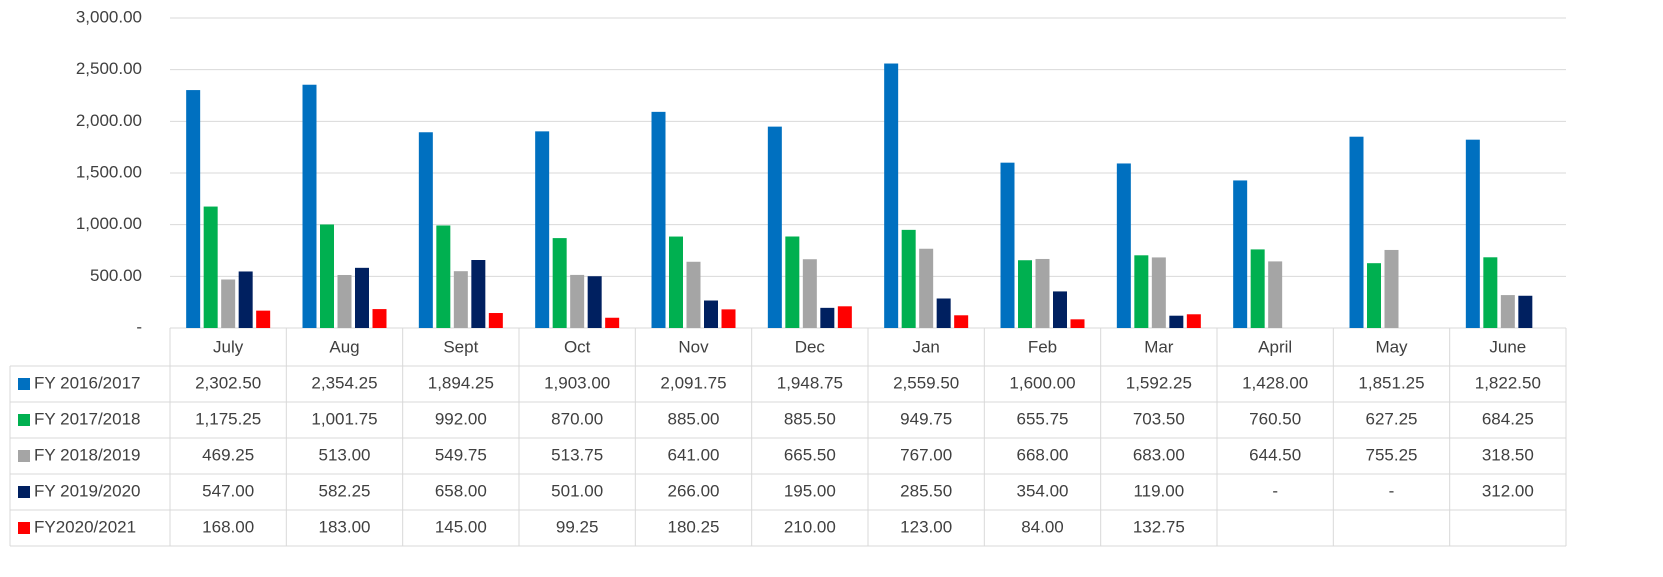 The height and width of the screenshot is (577, 1663). I want to click on x-tick-label: Mar, so click(1159, 346).